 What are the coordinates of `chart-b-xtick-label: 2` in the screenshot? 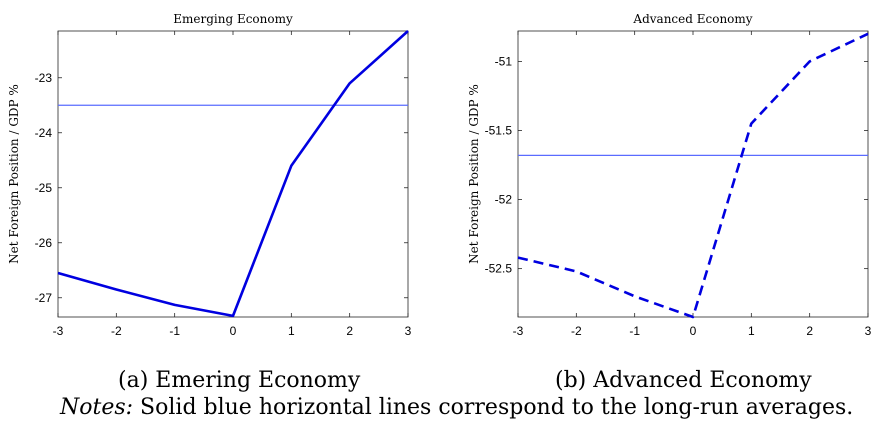 It's located at (809, 331).